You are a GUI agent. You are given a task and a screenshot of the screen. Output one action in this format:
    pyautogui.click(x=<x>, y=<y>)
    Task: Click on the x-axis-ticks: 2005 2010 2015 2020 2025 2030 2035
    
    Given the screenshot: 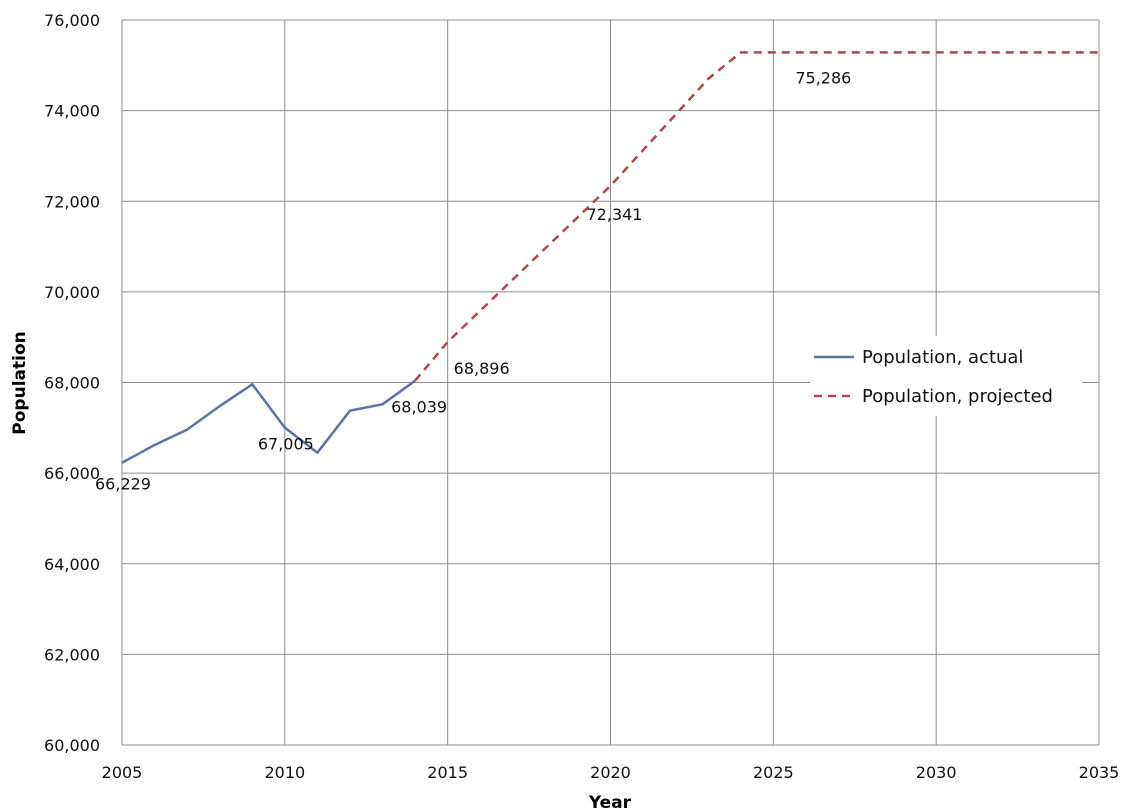 What is the action you would take?
    pyautogui.click(x=611, y=772)
    